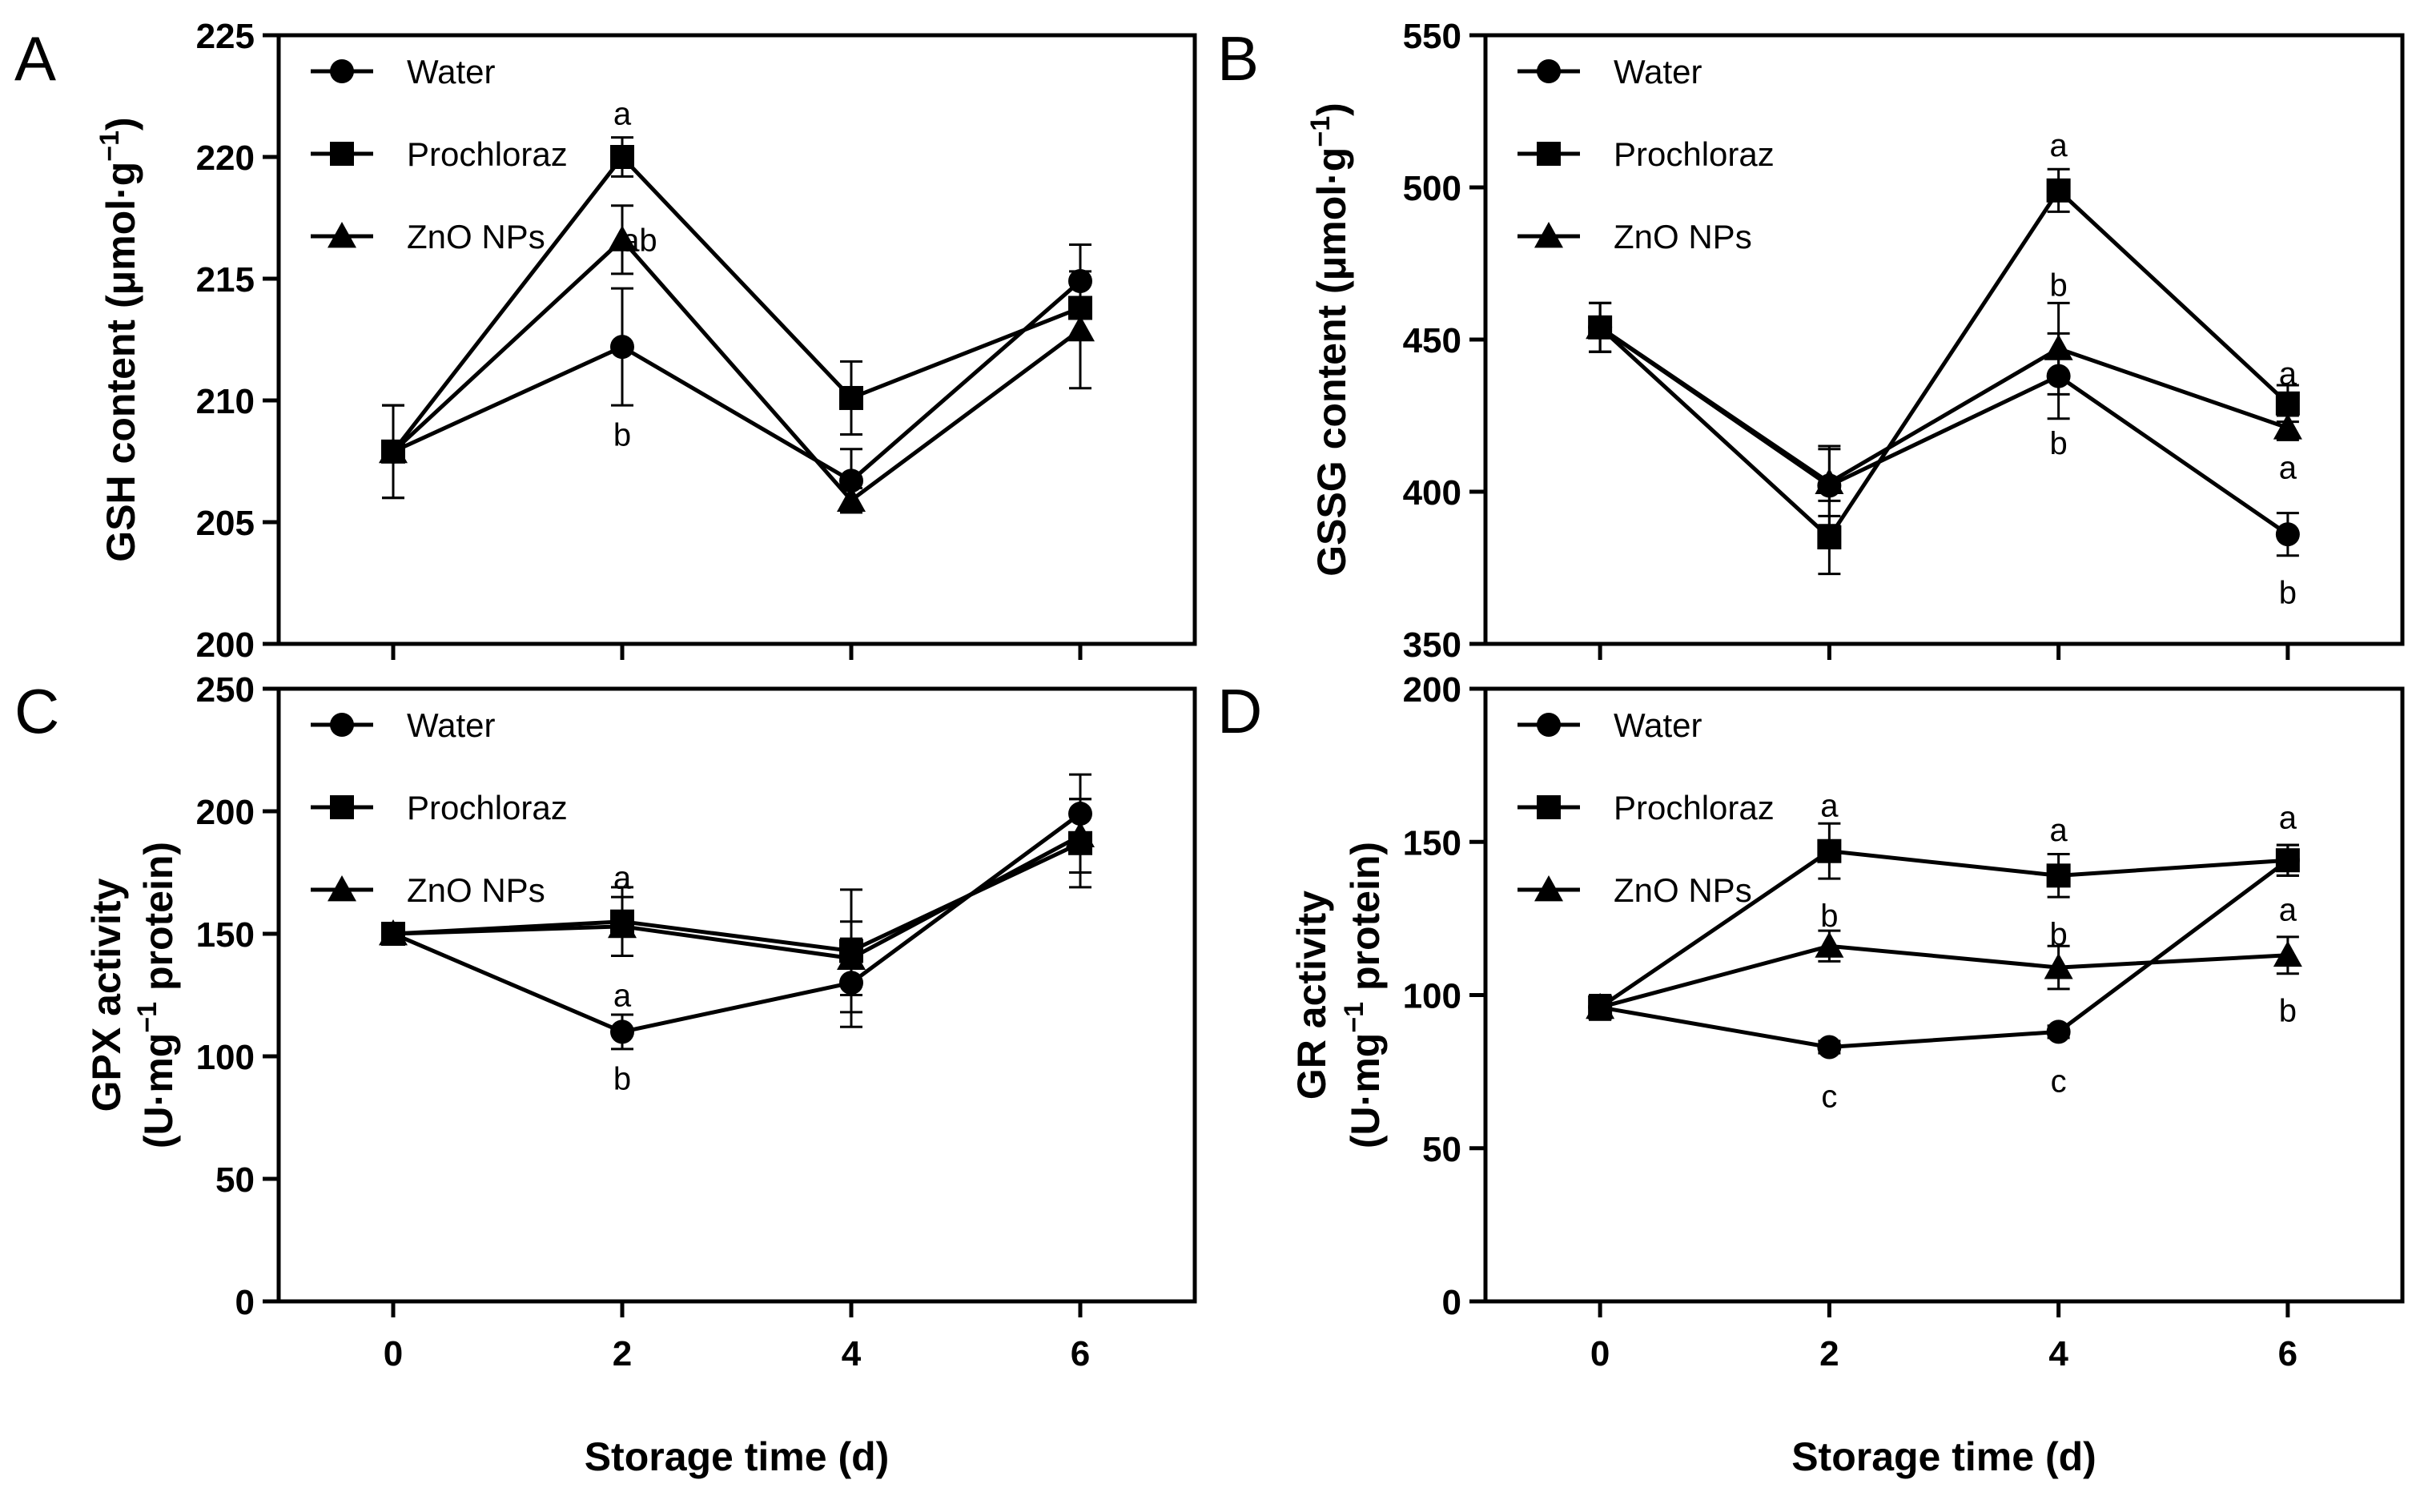 The height and width of the screenshot is (1512, 2420). I want to click on y-axis-title: GSH content (μmol·g−1), so click(118, 339).